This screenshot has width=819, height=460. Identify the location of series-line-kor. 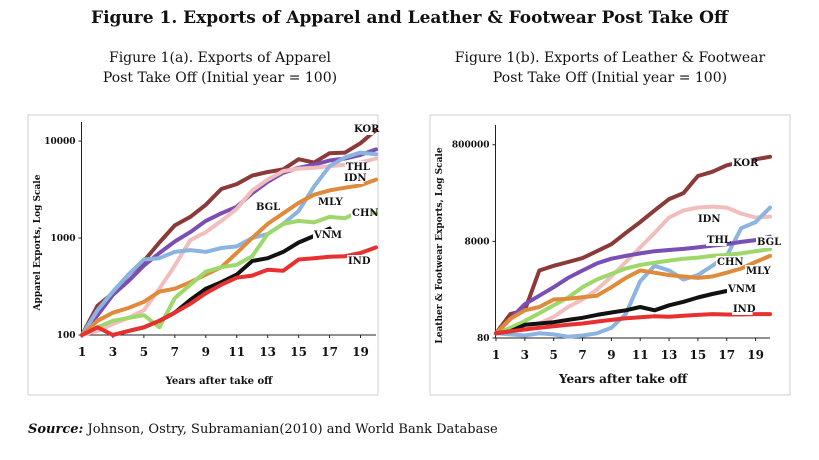
(633, 245).